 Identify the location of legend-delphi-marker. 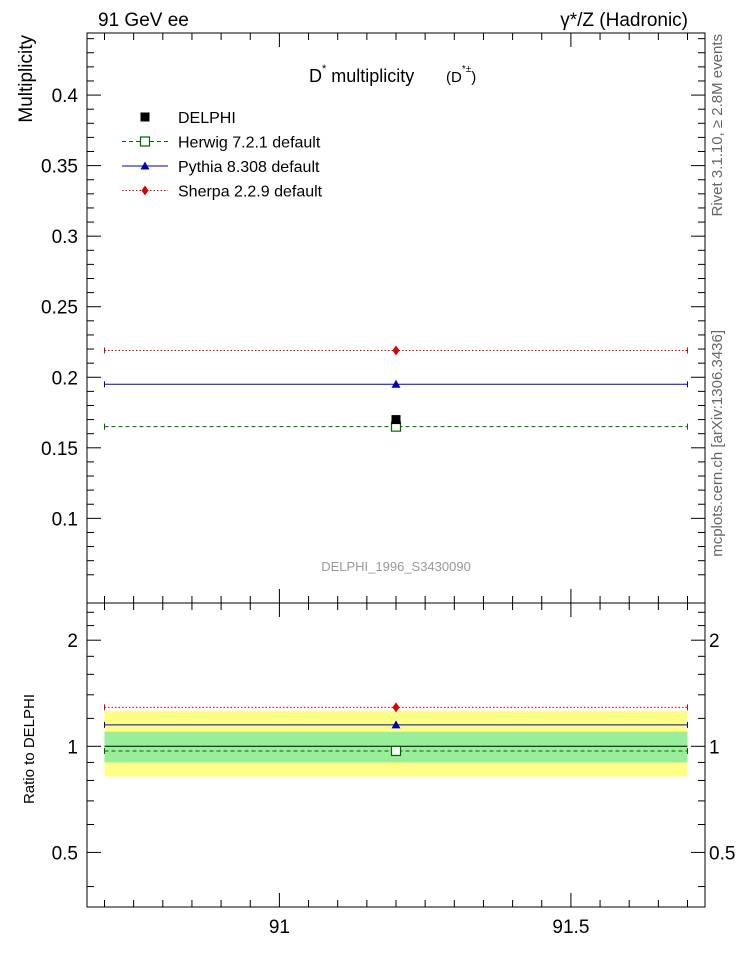
(145, 117).